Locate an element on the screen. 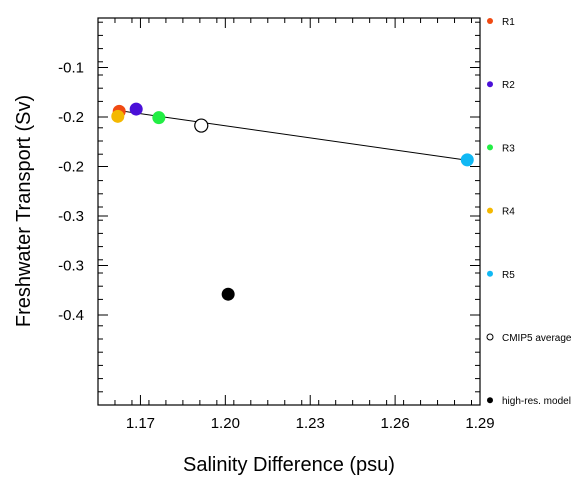  point-cmip5-average is located at coordinates (201, 125).